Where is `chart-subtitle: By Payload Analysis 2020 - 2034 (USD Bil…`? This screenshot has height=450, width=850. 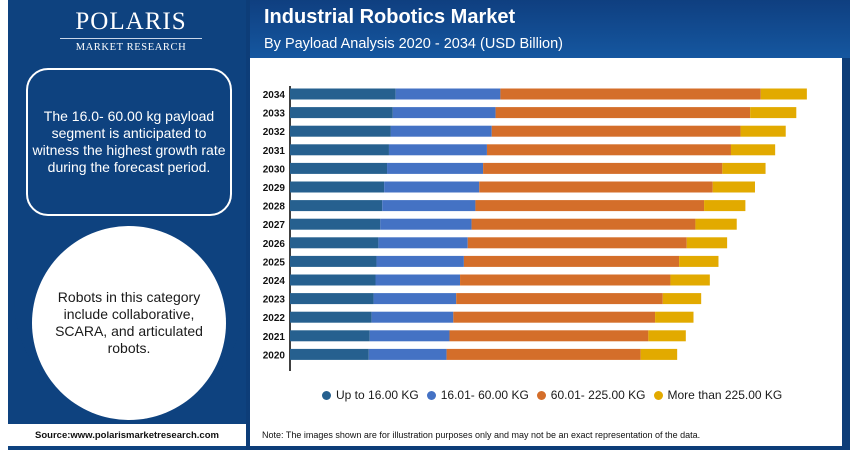 chart-subtitle: By Payload Analysis 2020 - 2034 (USD Bil… is located at coordinates (414, 44).